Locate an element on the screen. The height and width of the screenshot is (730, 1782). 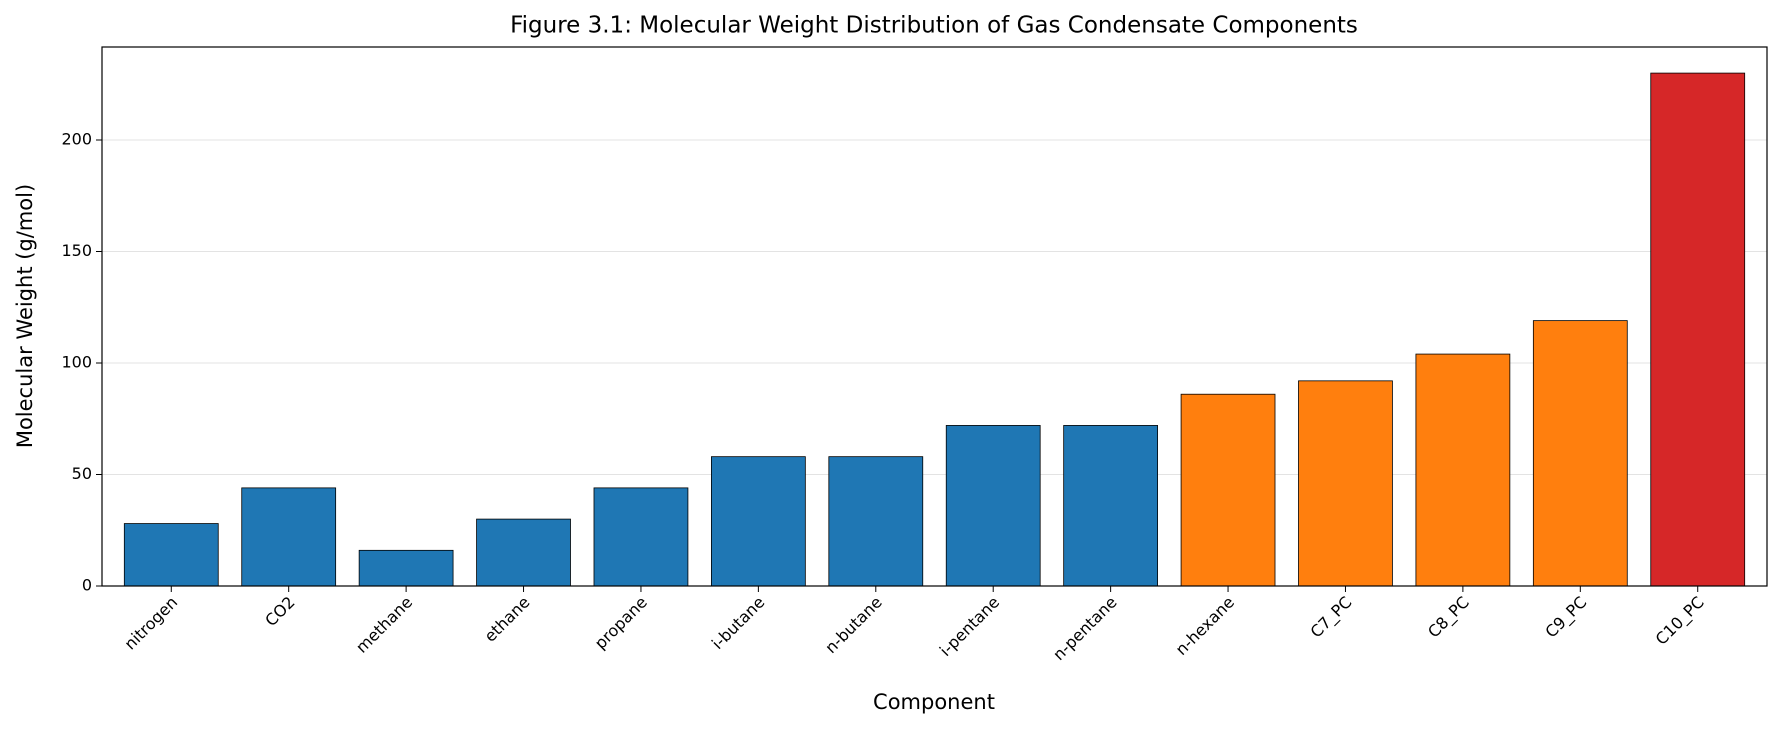
x-tick-label: i-pentane is located at coordinates (969, 626).